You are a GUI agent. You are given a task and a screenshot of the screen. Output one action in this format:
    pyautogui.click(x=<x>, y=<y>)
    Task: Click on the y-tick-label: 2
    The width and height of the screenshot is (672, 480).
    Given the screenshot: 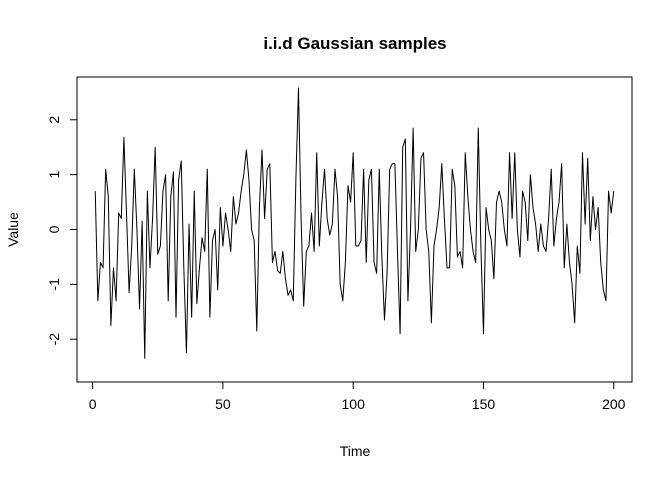 What is the action you would take?
    pyautogui.click(x=54, y=120)
    